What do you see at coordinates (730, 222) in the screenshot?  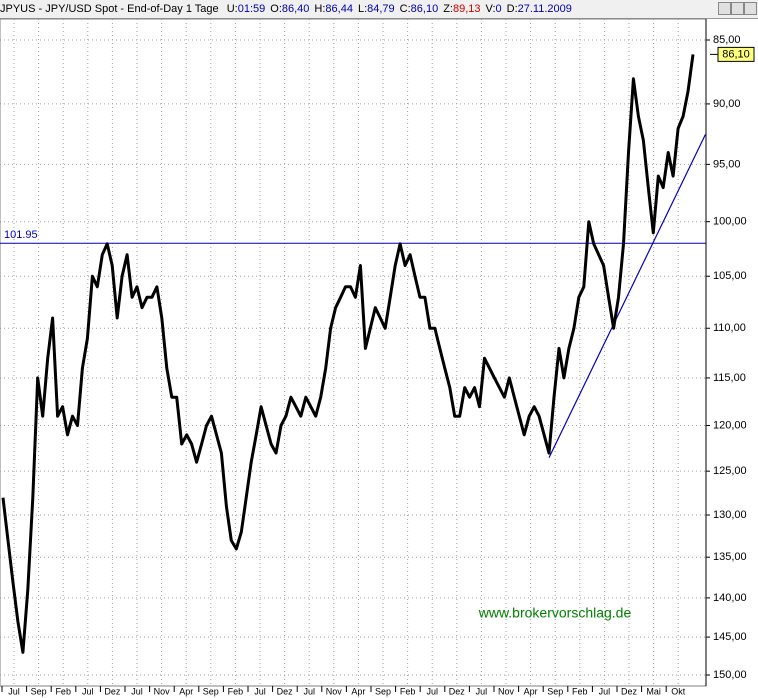 I see `y-tick-label: 100,00` at bounding box center [730, 222].